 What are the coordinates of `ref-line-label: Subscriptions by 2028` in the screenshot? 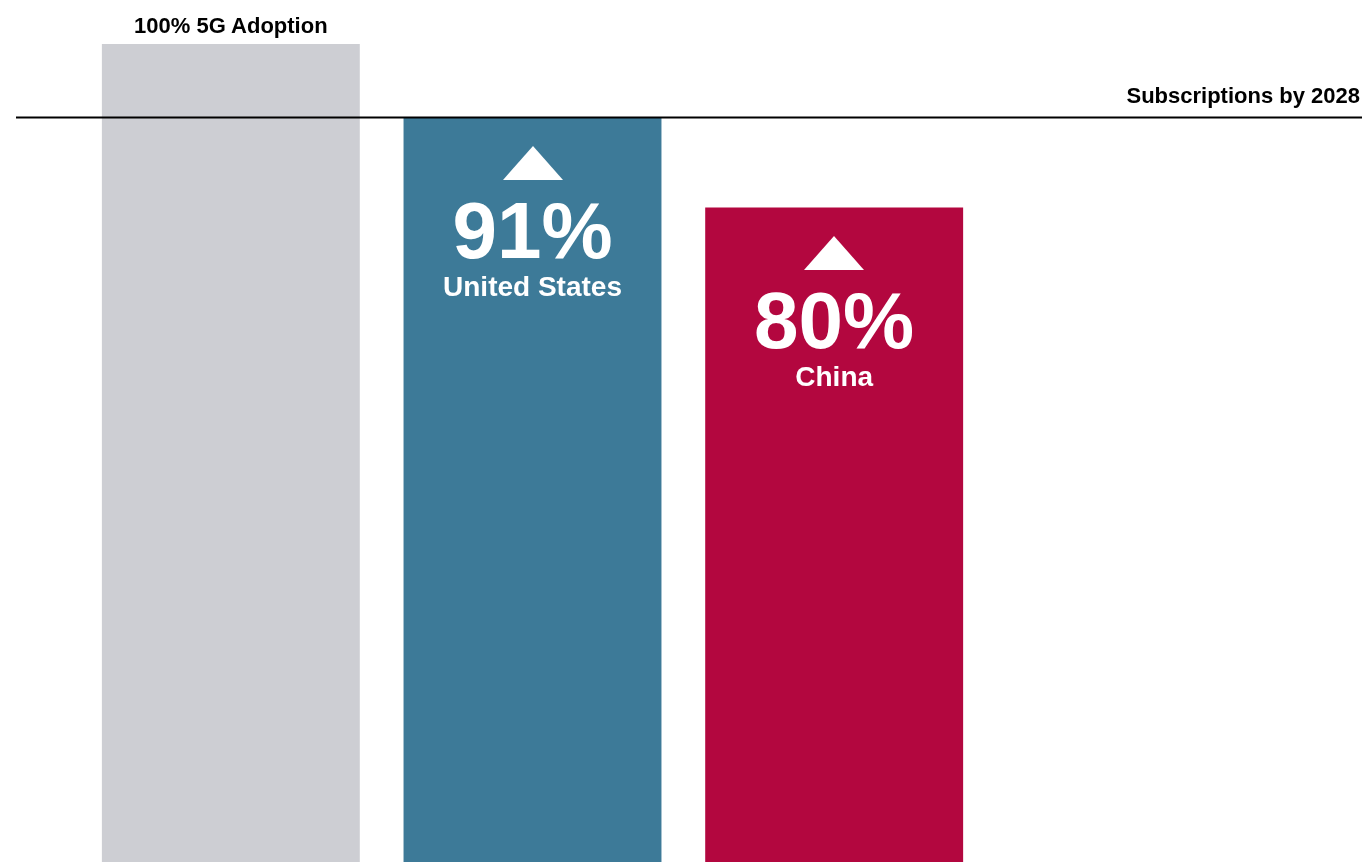 It's located at (1243, 95).